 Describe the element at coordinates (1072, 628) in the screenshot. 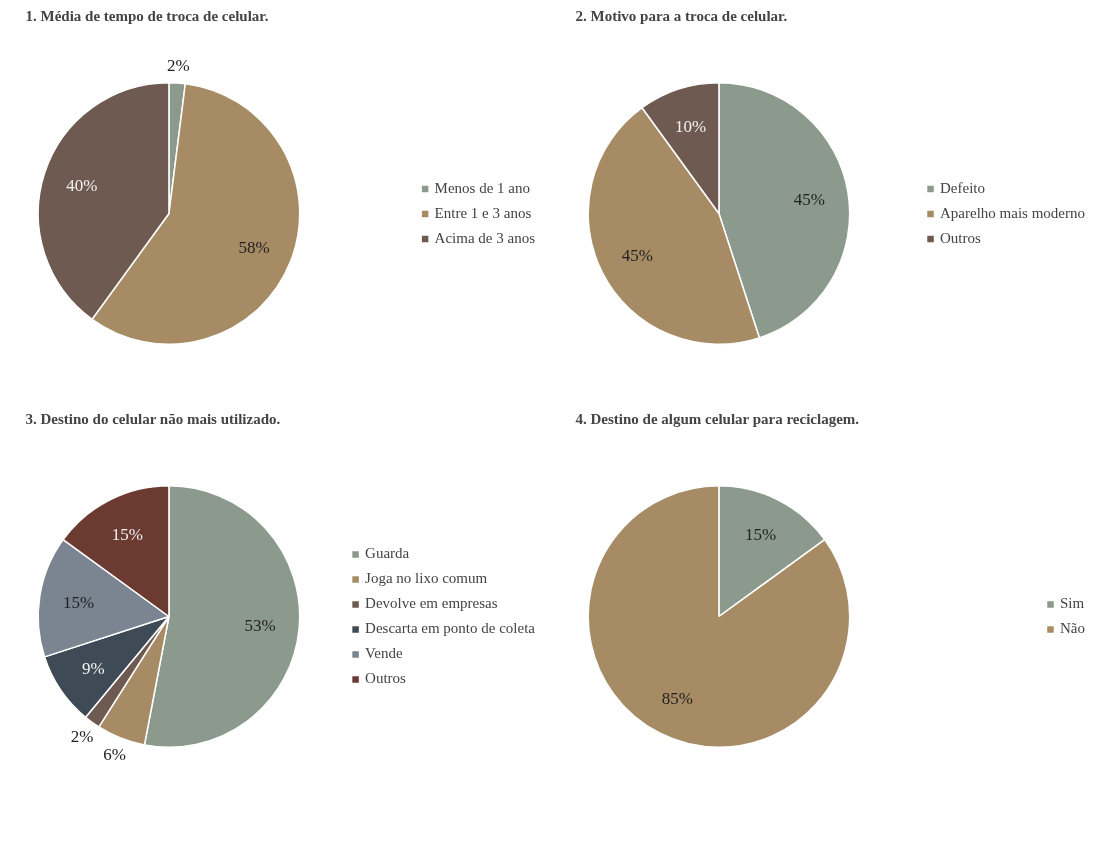

I see `legend-label: Não` at that location.